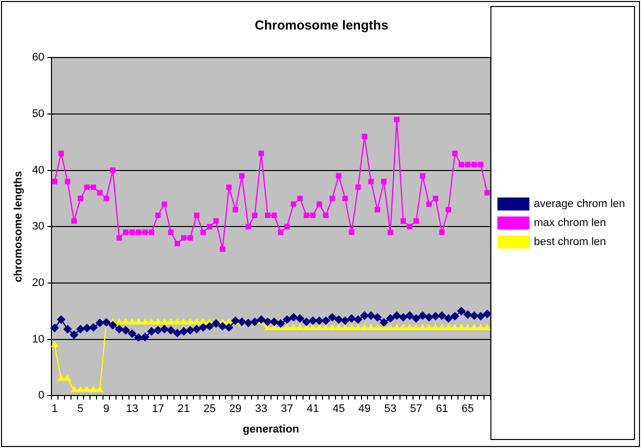 The width and height of the screenshot is (641, 448). What do you see at coordinates (364, 409) in the screenshot?
I see `x-tick-label: 49` at bounding box center [364, 409].